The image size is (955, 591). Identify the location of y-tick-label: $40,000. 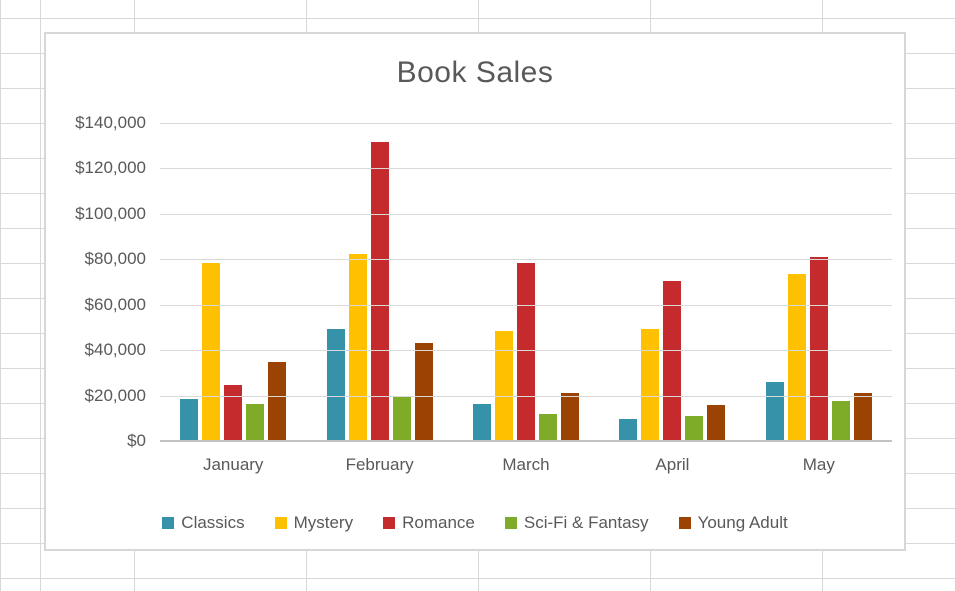
(115, 350).